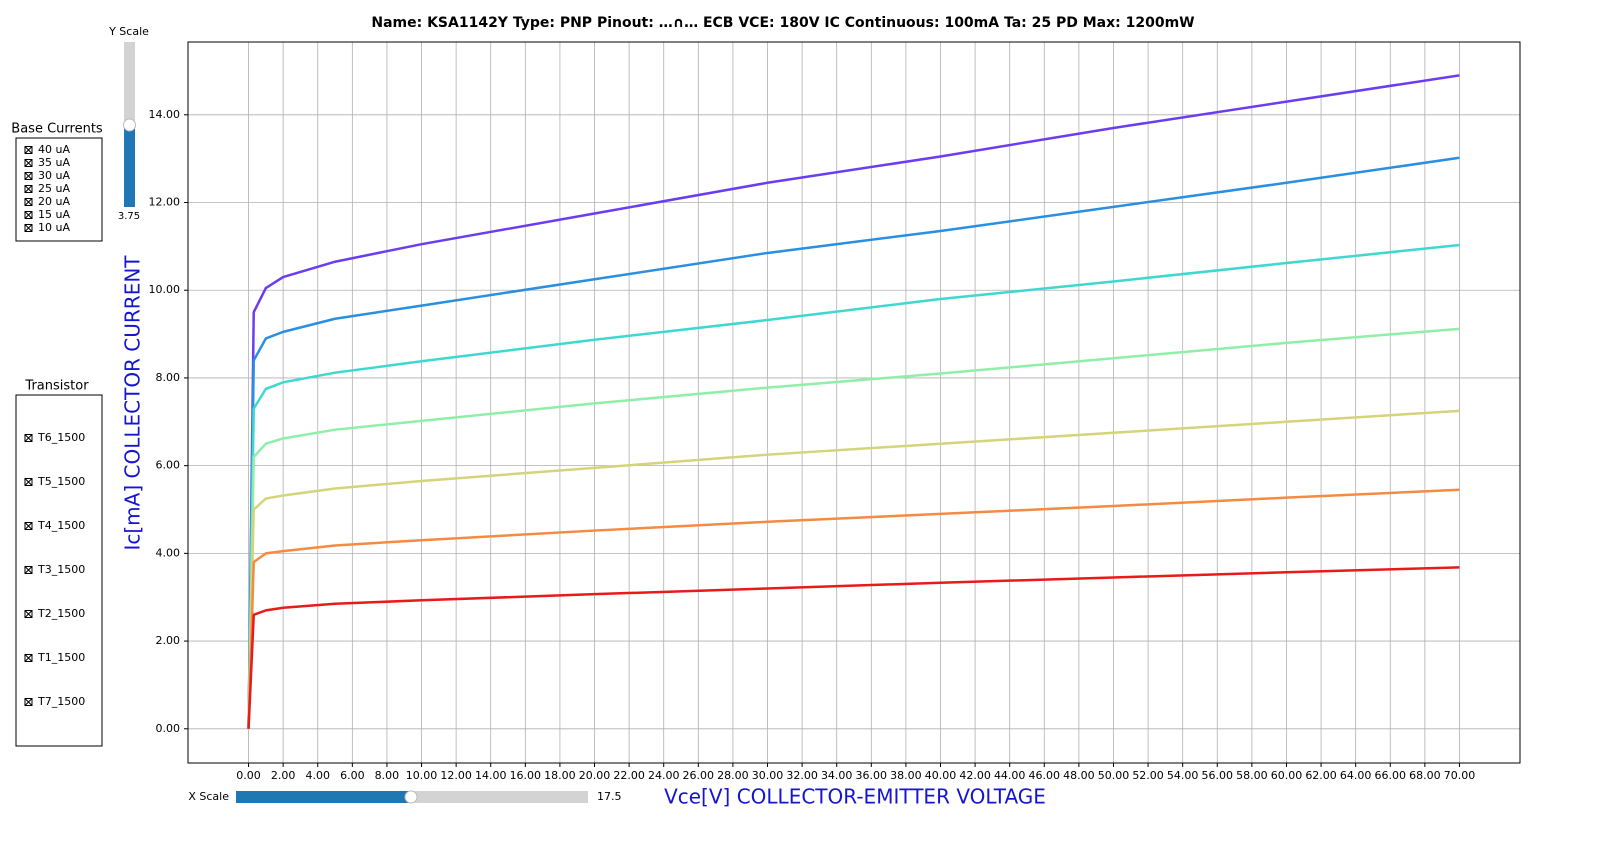  Describe the element at coordinates (128, 31) in the screenshot. I see `y-scale-label: Y Scale` at that location.